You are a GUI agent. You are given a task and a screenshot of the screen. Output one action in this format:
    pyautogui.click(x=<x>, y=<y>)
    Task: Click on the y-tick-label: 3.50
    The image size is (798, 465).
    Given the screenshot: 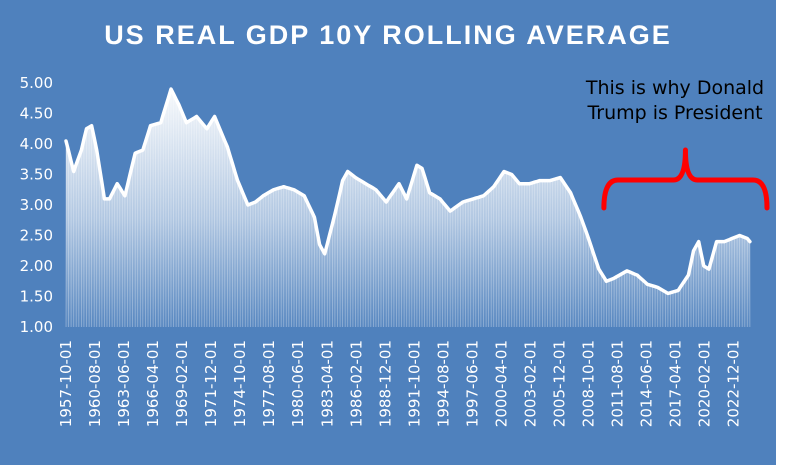 What is the action you would take?
    pyautogui.click(x=36, y=175)
    